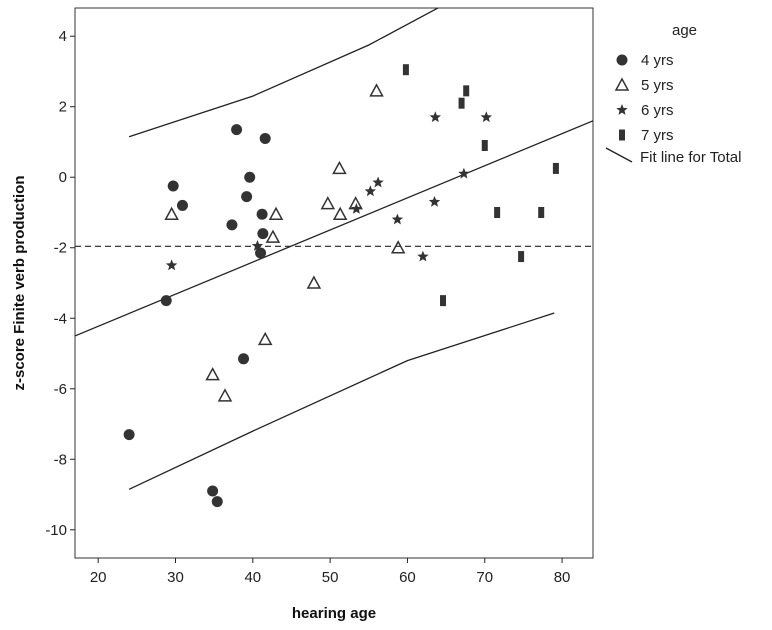  I want to click on y-axis-title: z-score Finite verb production, so click(19, 282).